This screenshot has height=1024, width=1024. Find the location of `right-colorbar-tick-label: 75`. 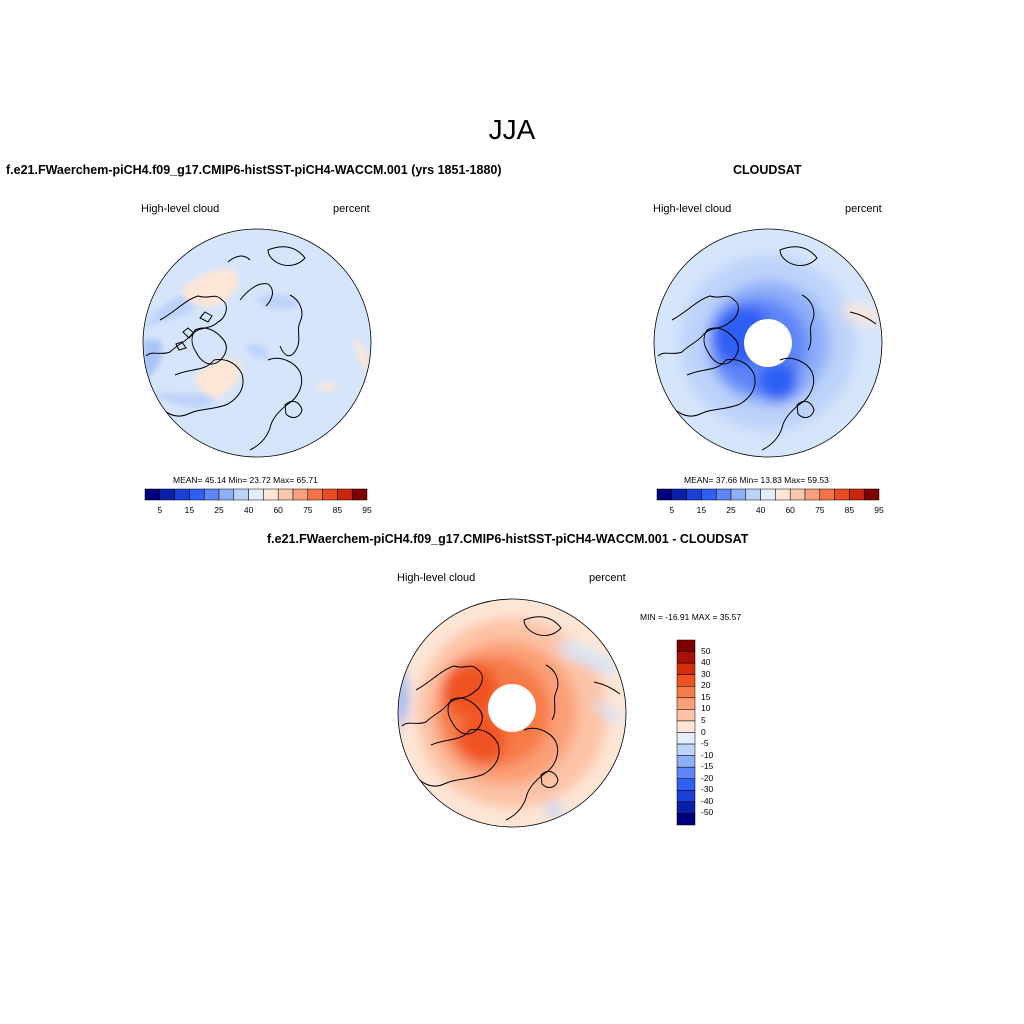

right-colorbar-tick-label: 75 is located at coordinates (820, 510).